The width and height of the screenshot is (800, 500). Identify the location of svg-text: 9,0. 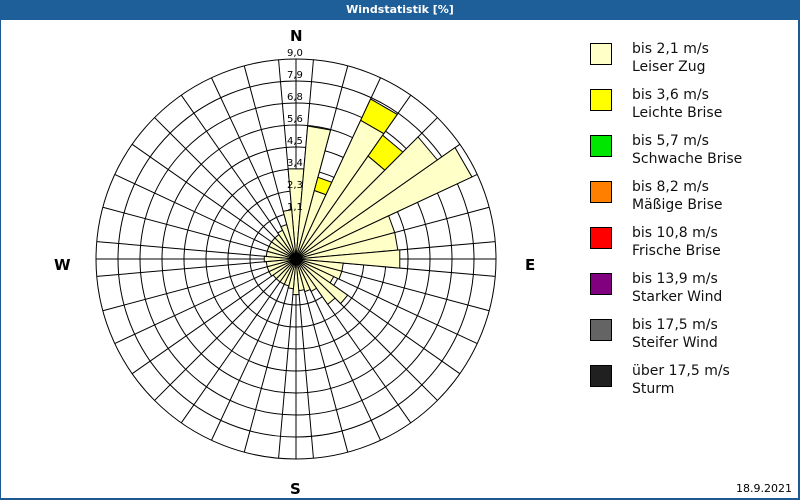
(295, 53).